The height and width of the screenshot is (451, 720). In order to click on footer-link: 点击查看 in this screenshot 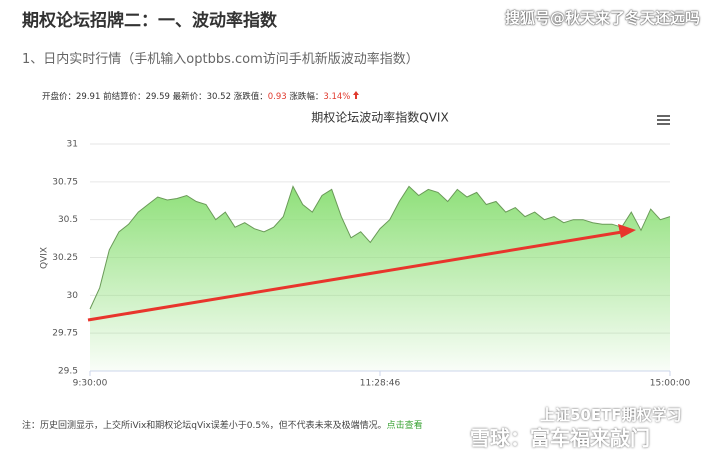, I will do `click(404, 426)`.